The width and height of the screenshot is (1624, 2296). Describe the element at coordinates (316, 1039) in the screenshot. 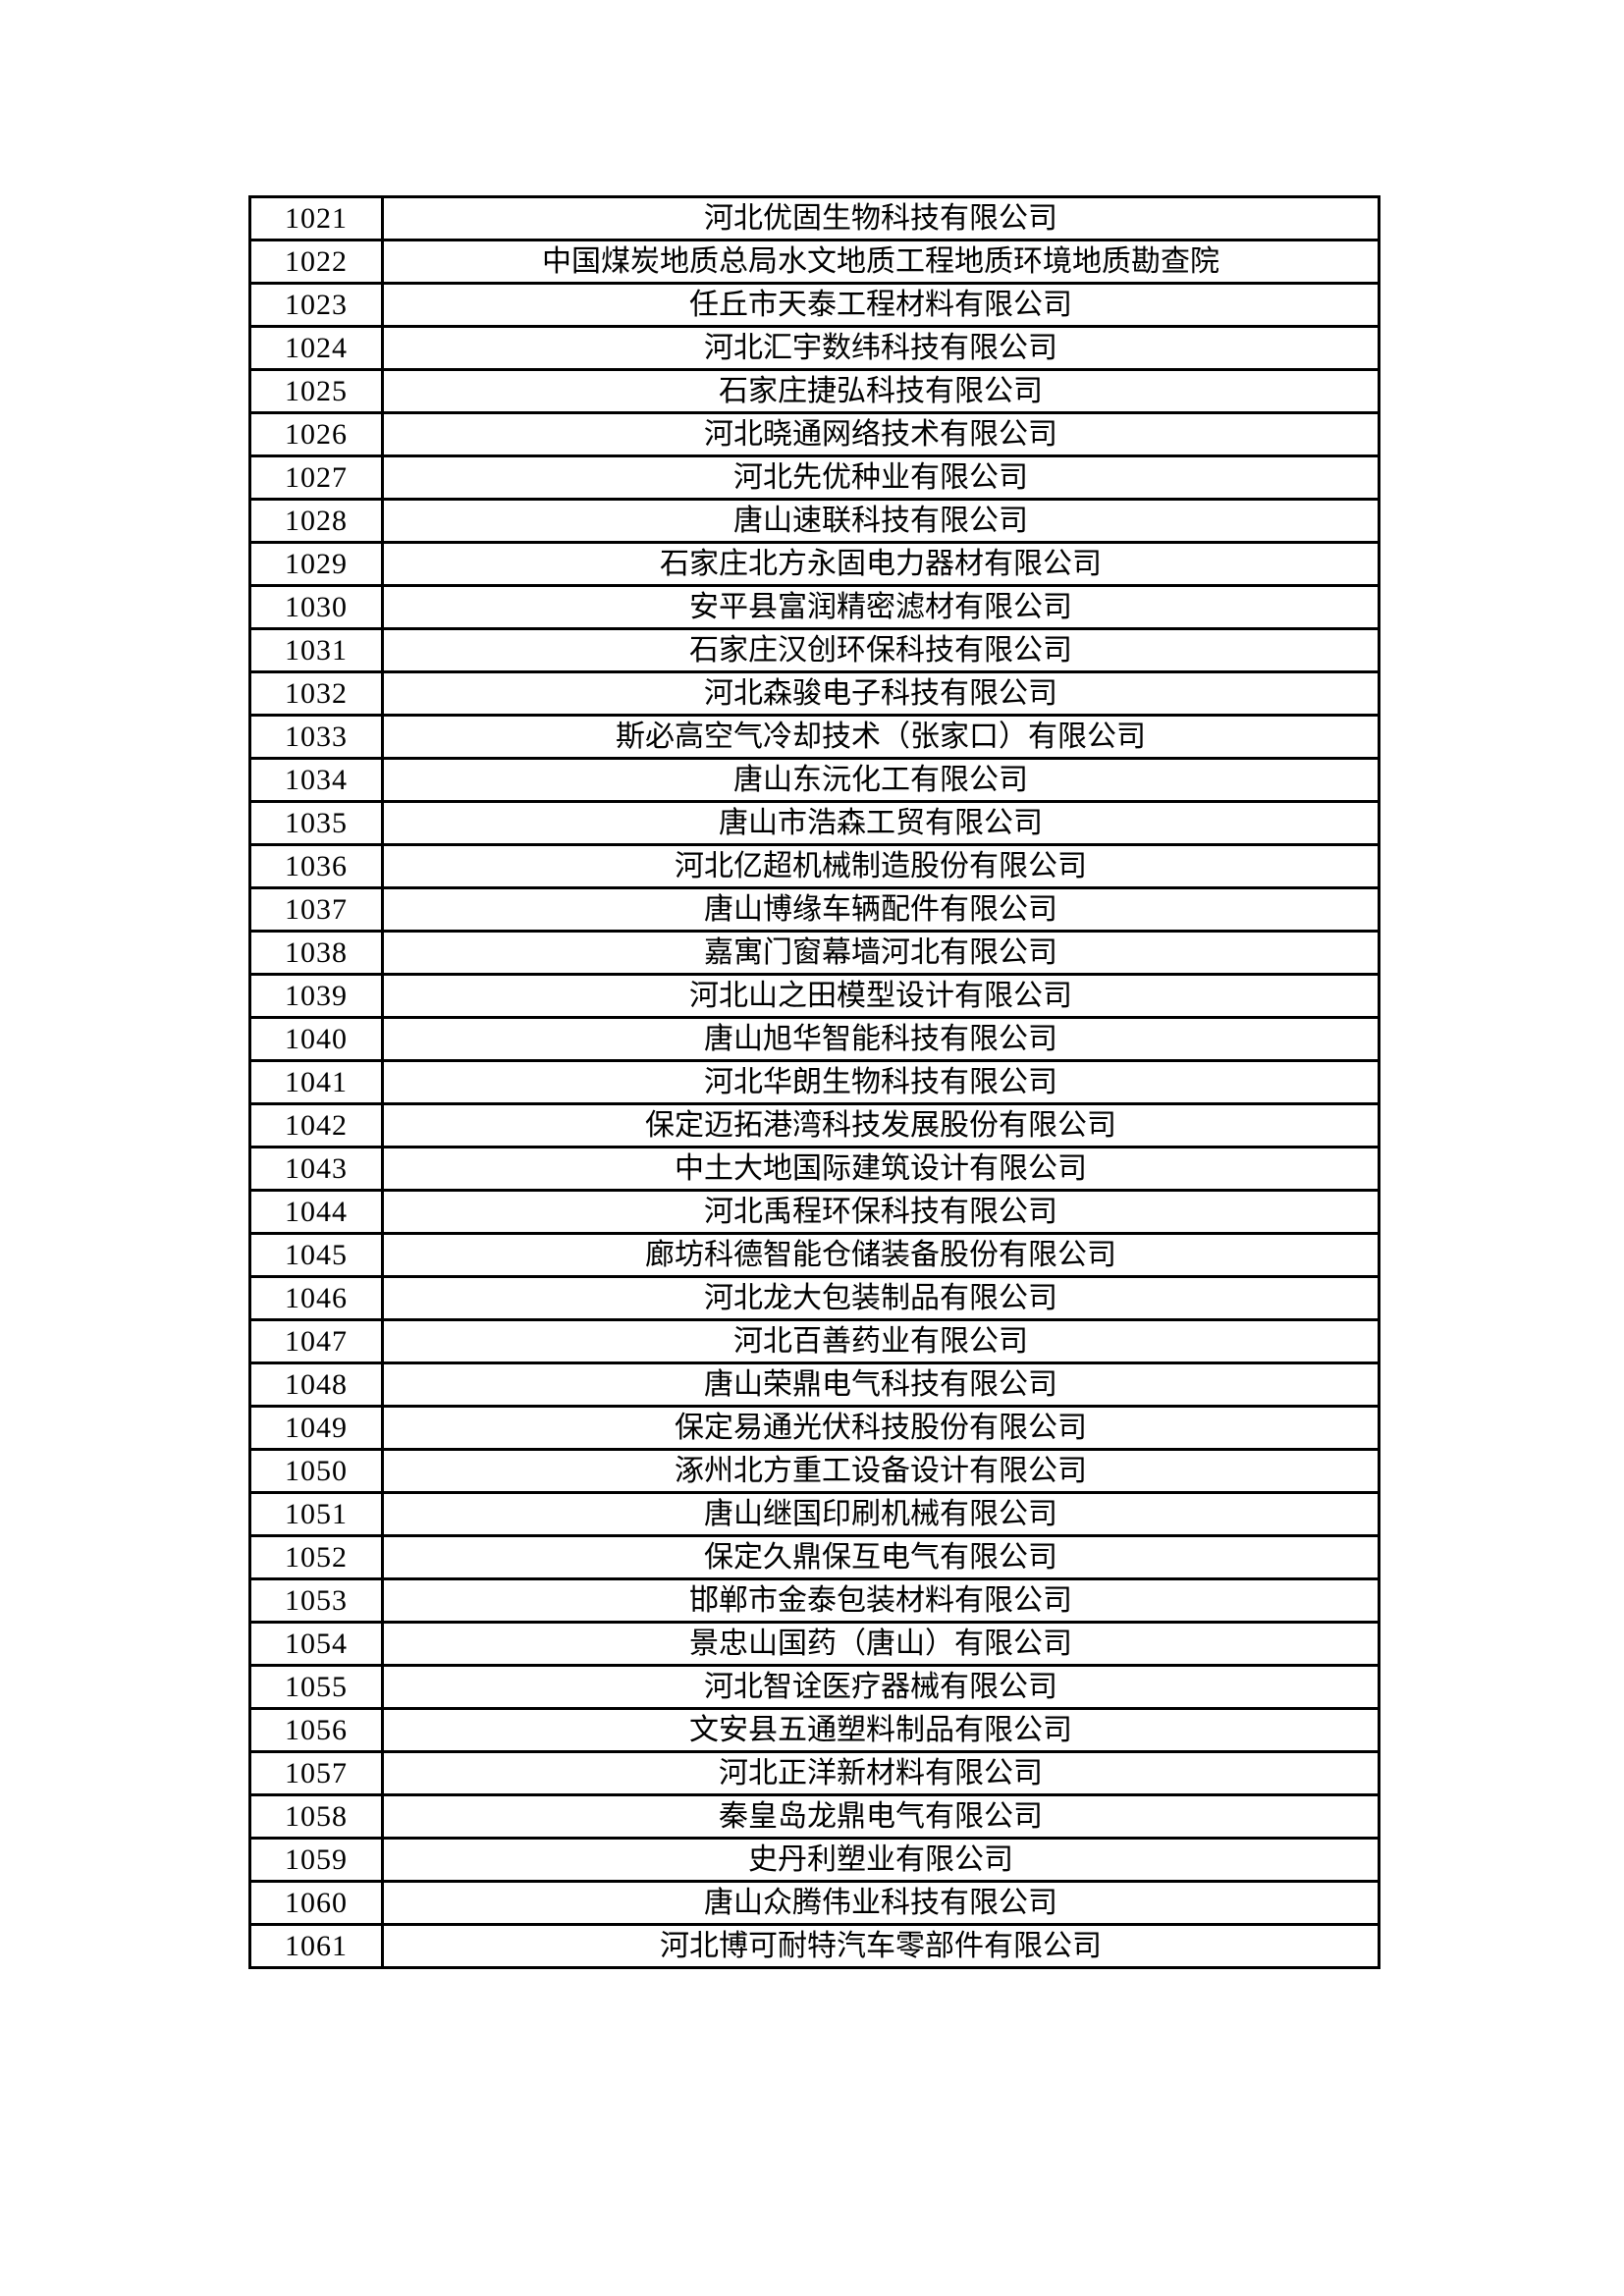

I see `row-number-cell: 1040` at that location.